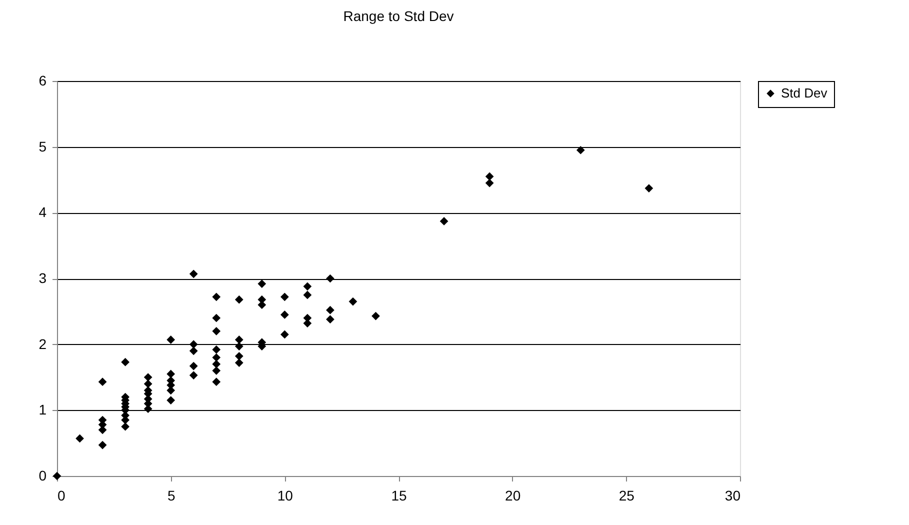  What do you see at coordinates (732, 496) in the screenshot?
I see `x-tick-label: 30` at bounding box center [732, 496].